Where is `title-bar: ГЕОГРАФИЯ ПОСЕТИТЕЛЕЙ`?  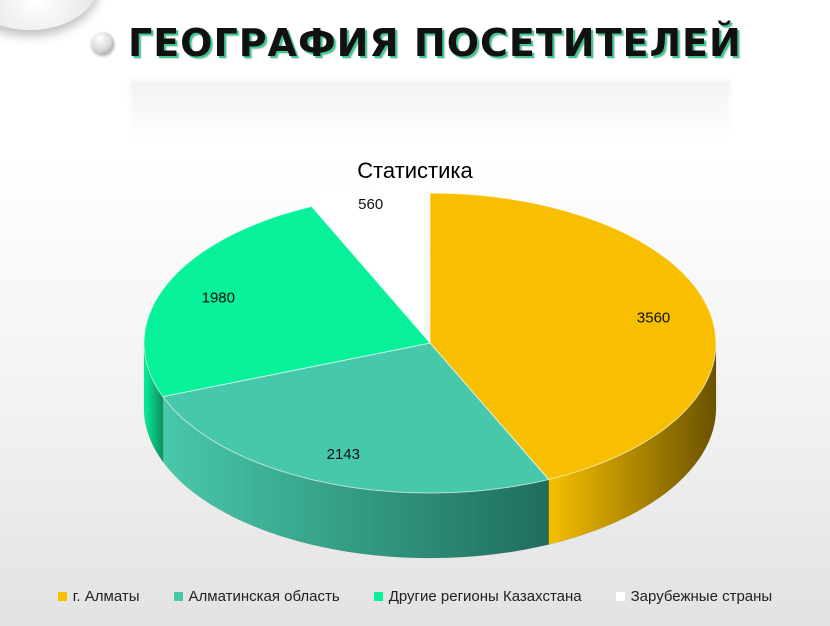
title-bar: ГЕОГРАФИЯ ПОСЕТИТЕЛЕЙ is located at coordinates (417, 43).